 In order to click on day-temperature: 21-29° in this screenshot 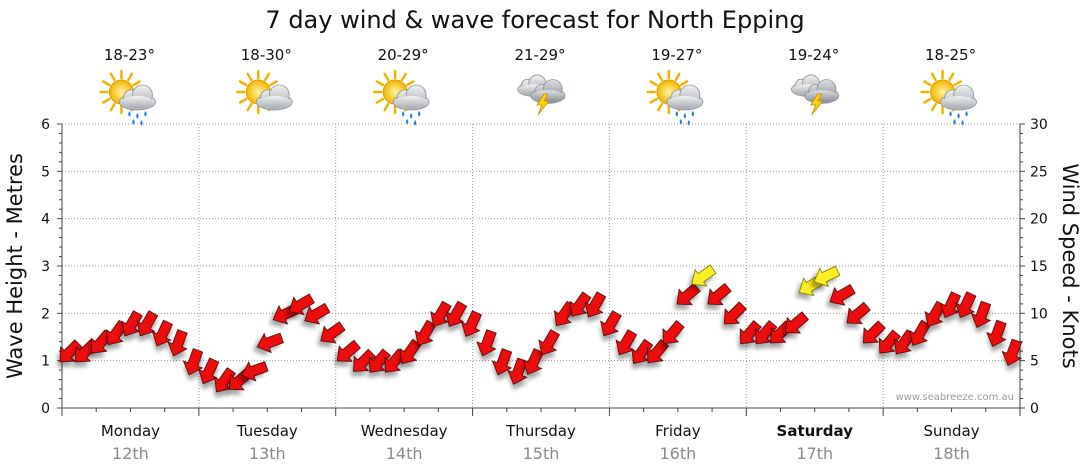, I will do `click(539, 55)`.